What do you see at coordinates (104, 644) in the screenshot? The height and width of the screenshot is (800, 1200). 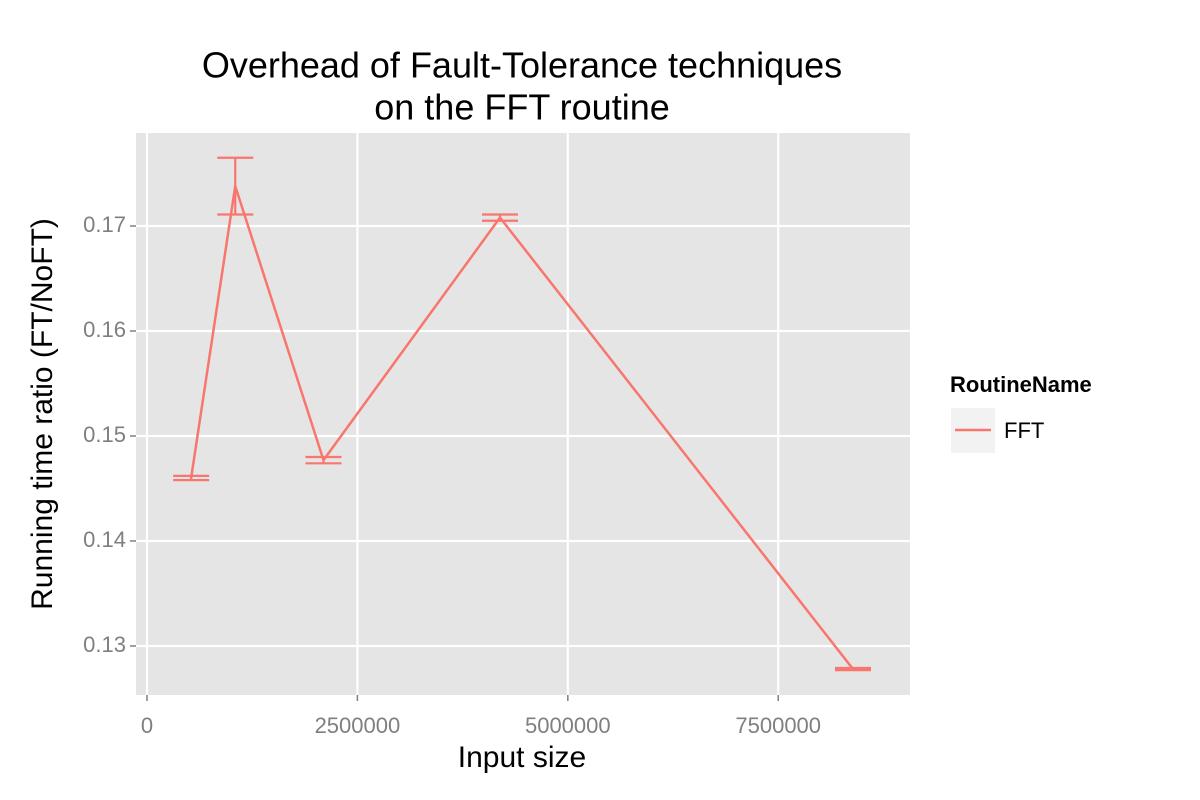 I see `y-tick-label: 0.13` at bounding box center [104, 644].